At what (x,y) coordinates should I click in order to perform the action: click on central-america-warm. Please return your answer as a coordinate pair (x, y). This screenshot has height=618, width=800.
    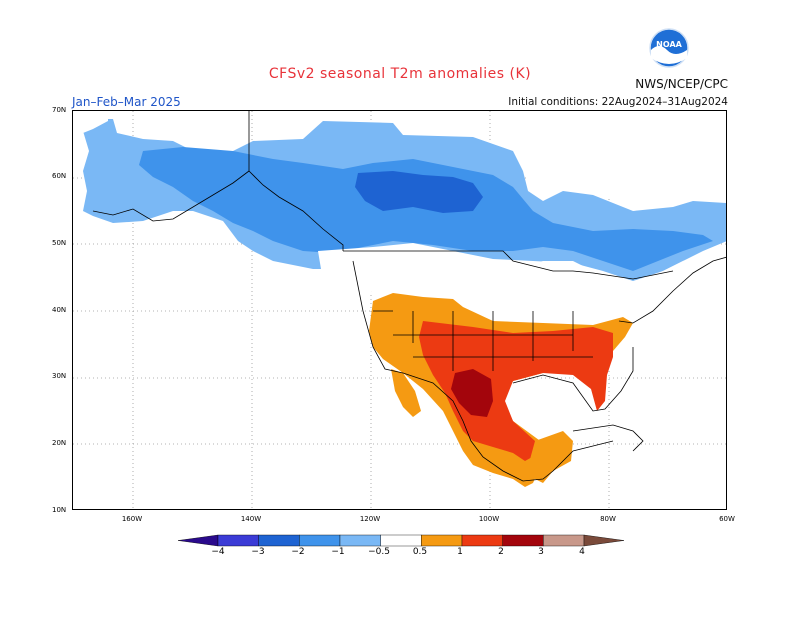
    Looking at the image, I should click on (551, 457).